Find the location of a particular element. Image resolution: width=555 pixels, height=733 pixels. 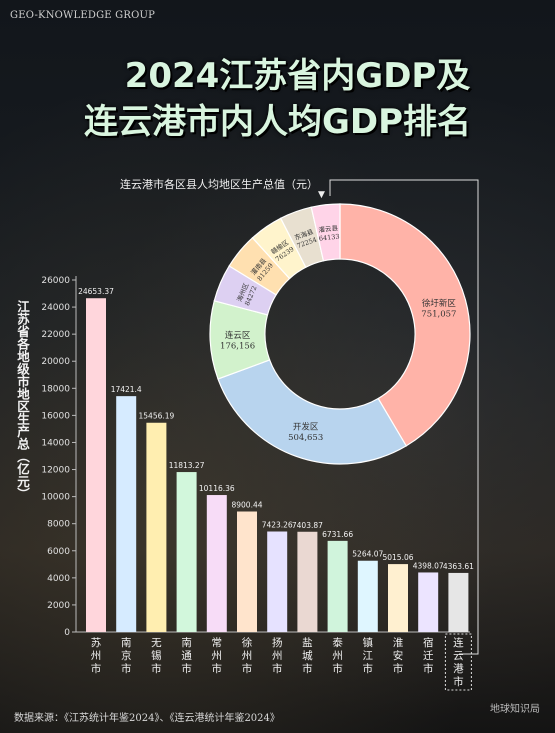

slice-name: 开发区 is located at coordinates (306, 427).